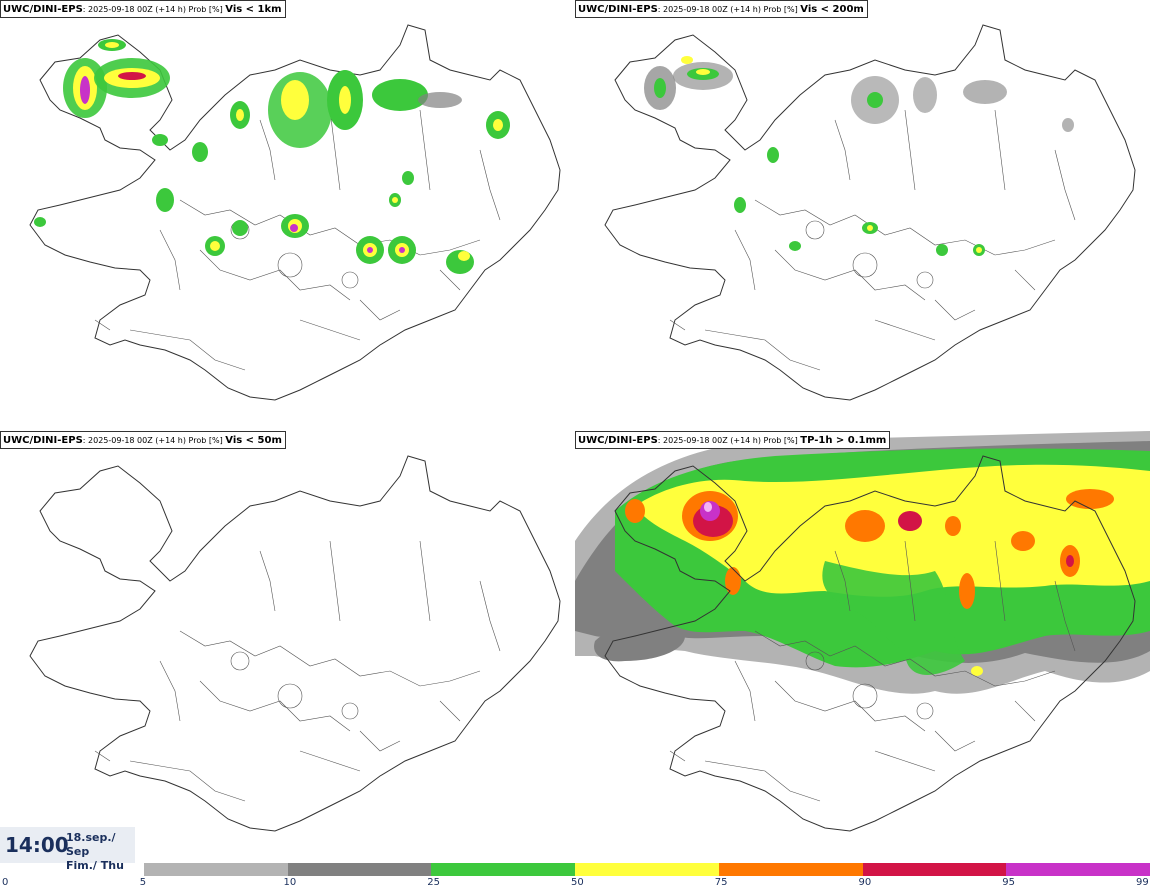 The width and height of the screenshot is (1150, 891). What do you see at coordinates (253, 9) in the screenshot?
I see `panel-variable: Vis < 1km` at bounding box center [253, 9].